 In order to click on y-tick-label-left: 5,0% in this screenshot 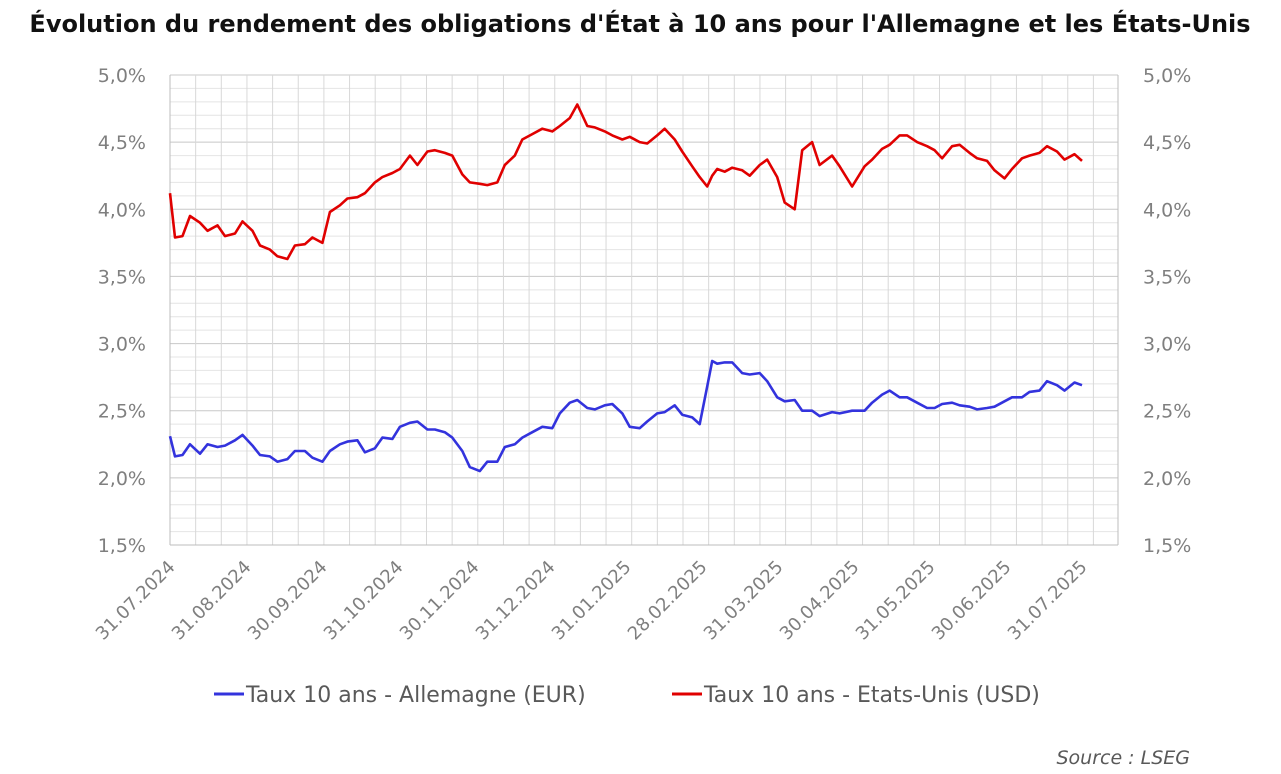, I will do `click(122, 76)`.